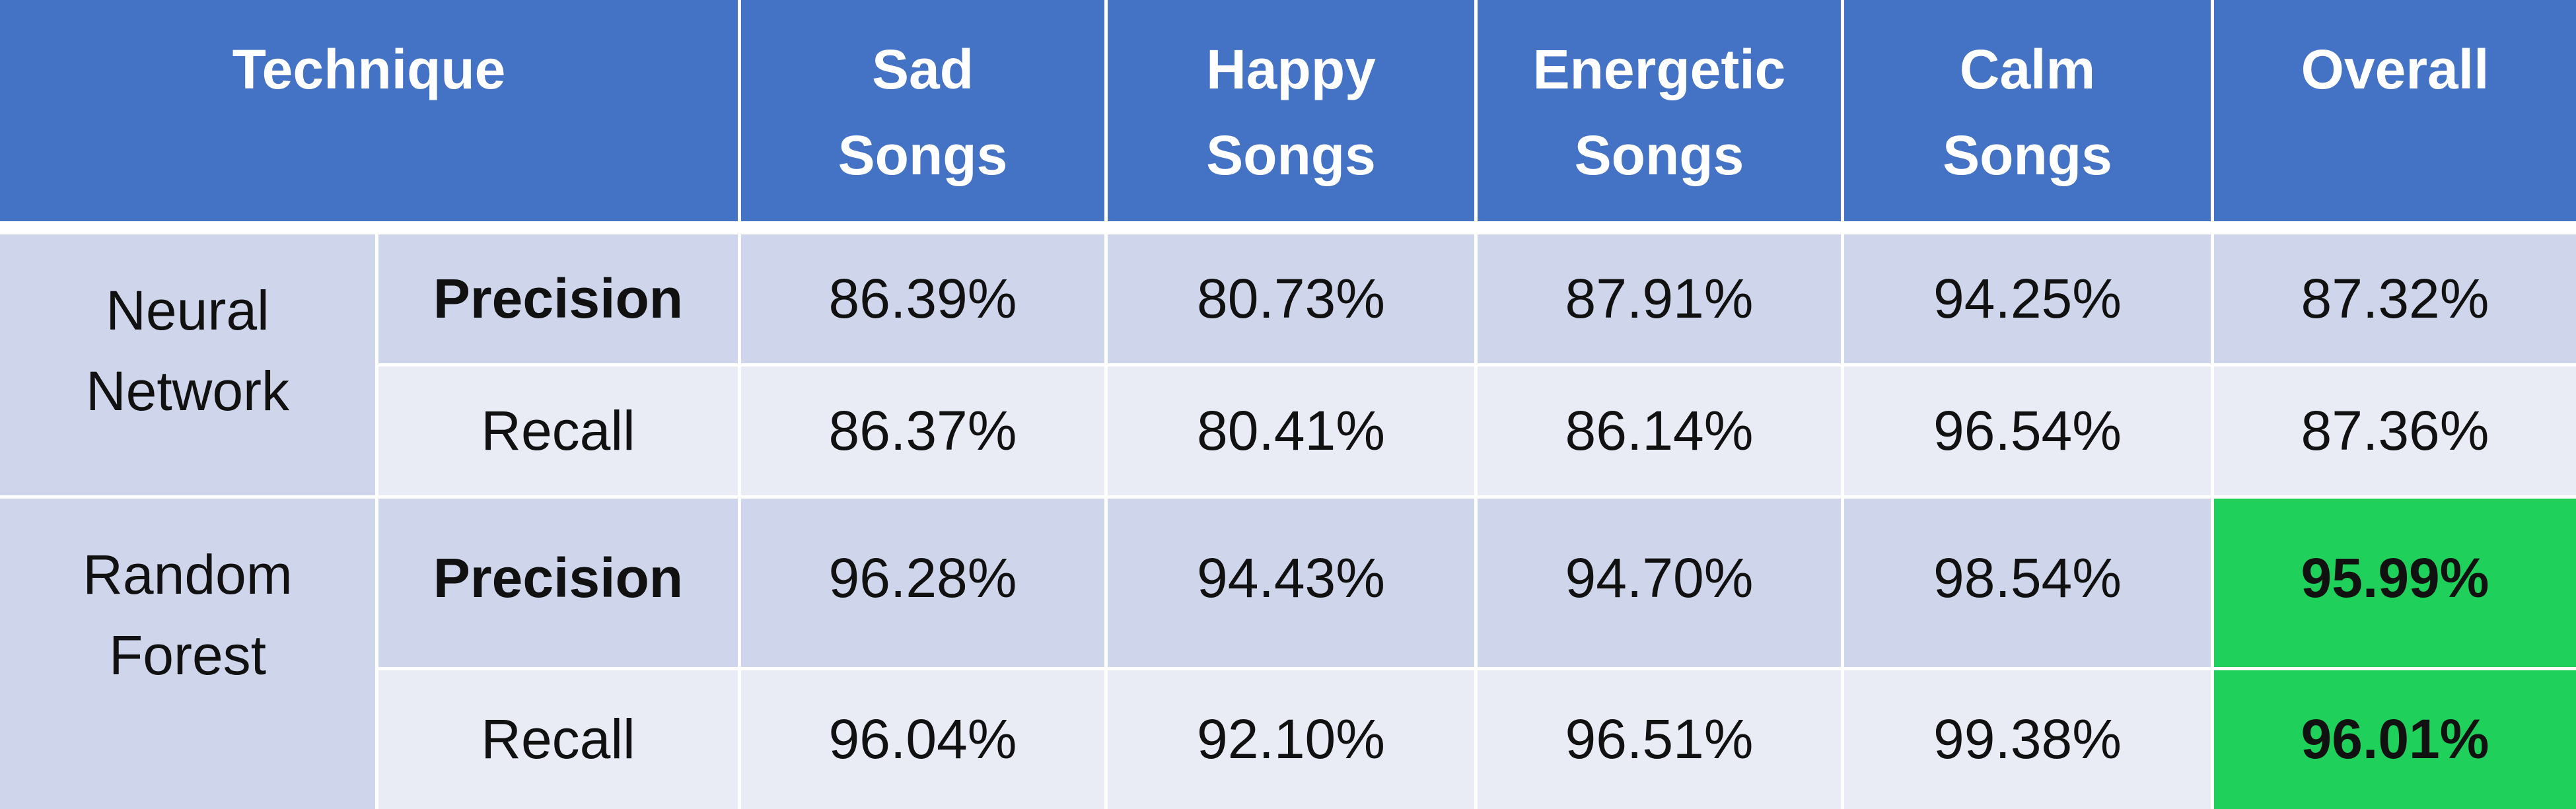 The width and height of the screenshot is (2576, 809). I want to click on header-sad-songs: Sad Songs, so click(923, 110).